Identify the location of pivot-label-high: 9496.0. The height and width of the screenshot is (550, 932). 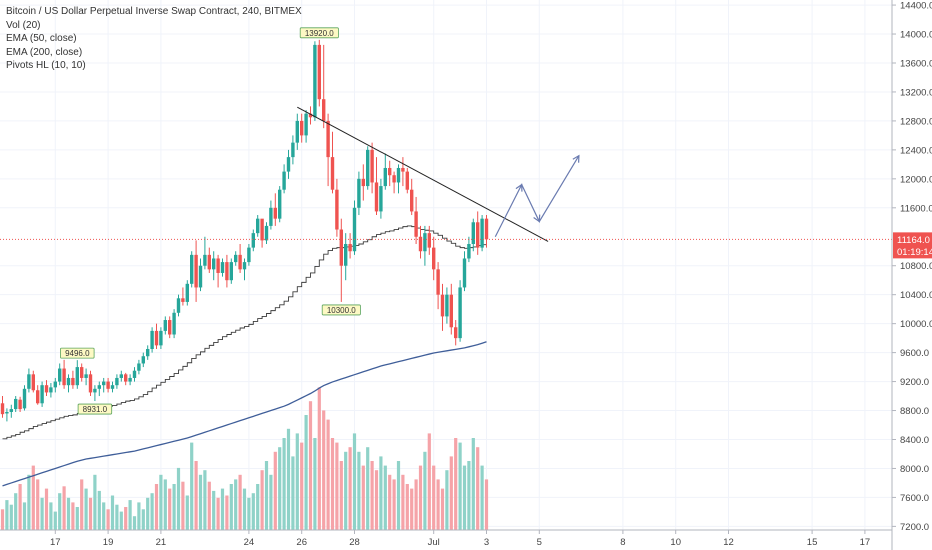
(77, 353).